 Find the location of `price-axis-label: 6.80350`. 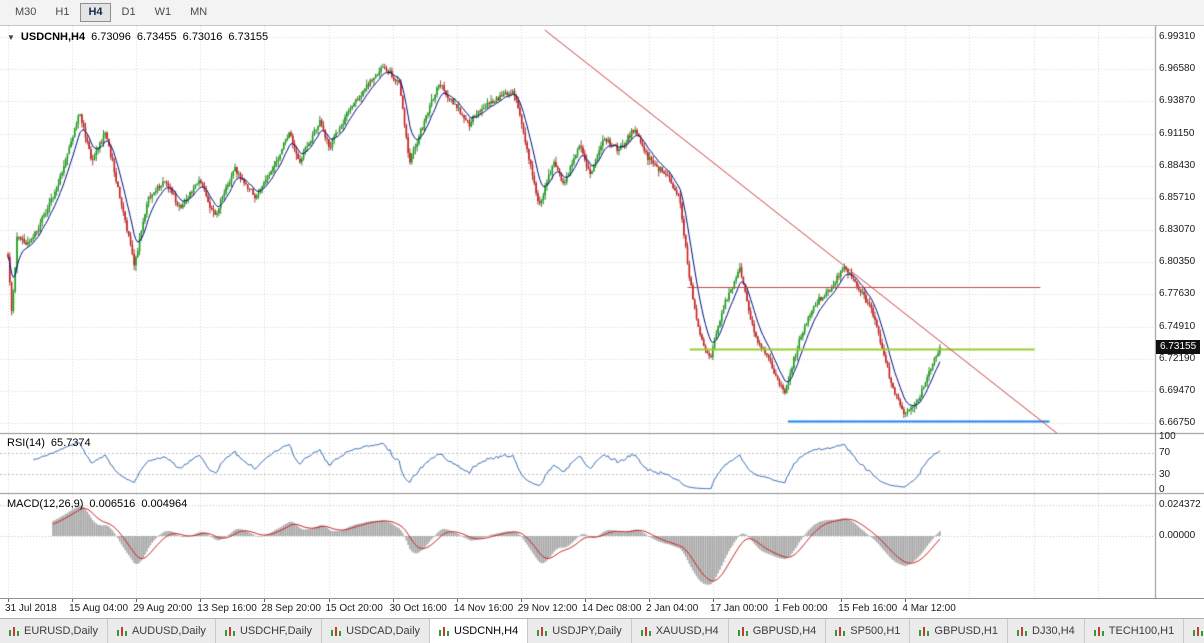

price-axis-label: 6.80350 is located at coordinates (1177, 262).